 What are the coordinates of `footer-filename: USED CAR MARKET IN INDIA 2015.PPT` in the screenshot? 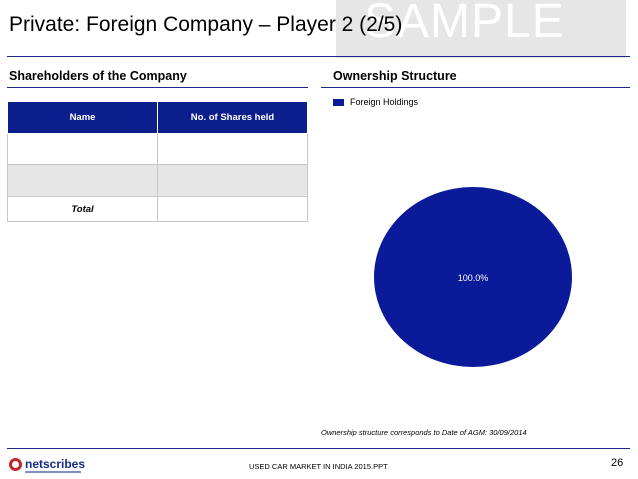 It's located at (318, 466).